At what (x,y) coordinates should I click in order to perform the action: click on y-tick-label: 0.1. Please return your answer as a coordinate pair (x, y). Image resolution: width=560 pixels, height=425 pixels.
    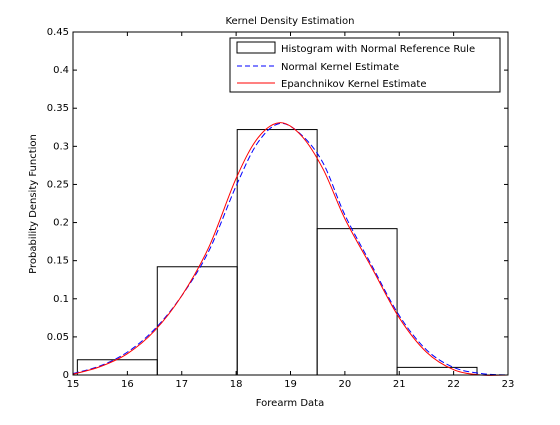
    Looking at the image, I should click on (61, 299).